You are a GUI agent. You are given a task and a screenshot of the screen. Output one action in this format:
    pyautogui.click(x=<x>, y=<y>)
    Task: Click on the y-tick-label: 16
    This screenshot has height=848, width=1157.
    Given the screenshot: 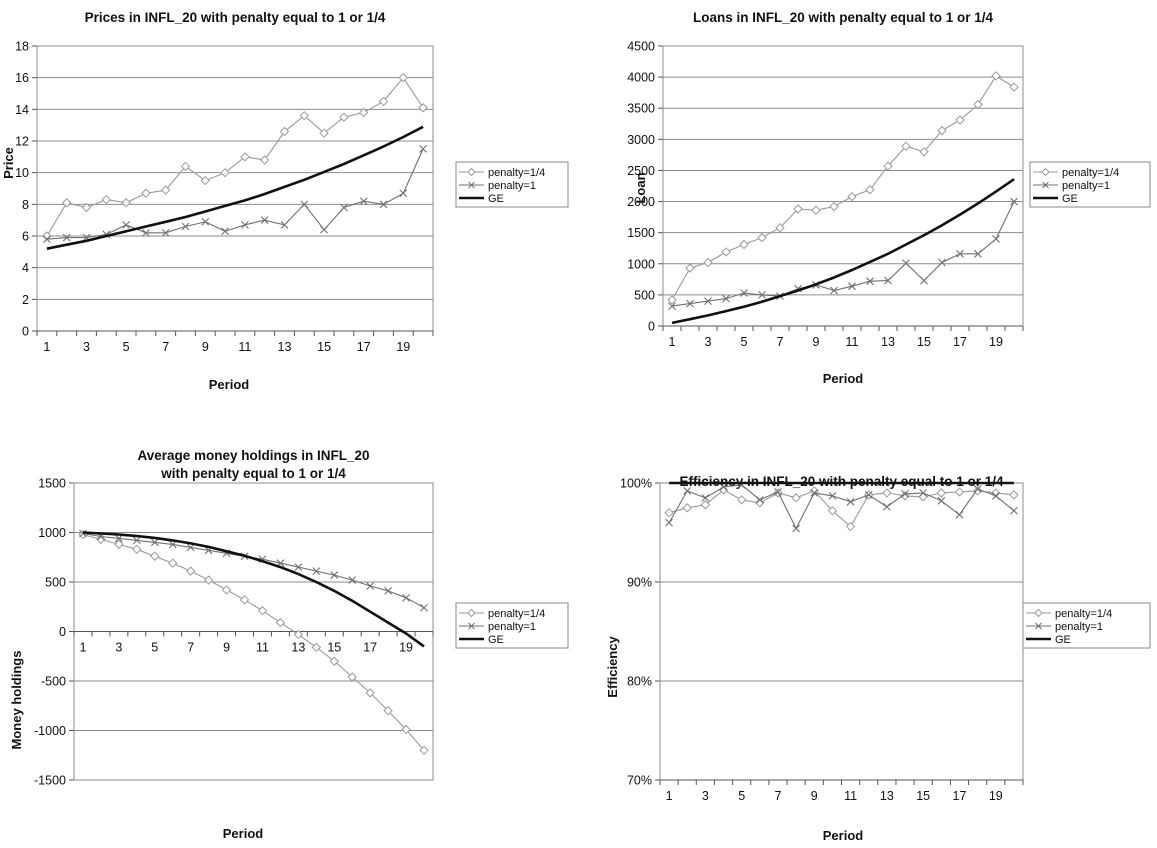 What is the action you would take?
    pyautogui.click(x=22, y=78)
    